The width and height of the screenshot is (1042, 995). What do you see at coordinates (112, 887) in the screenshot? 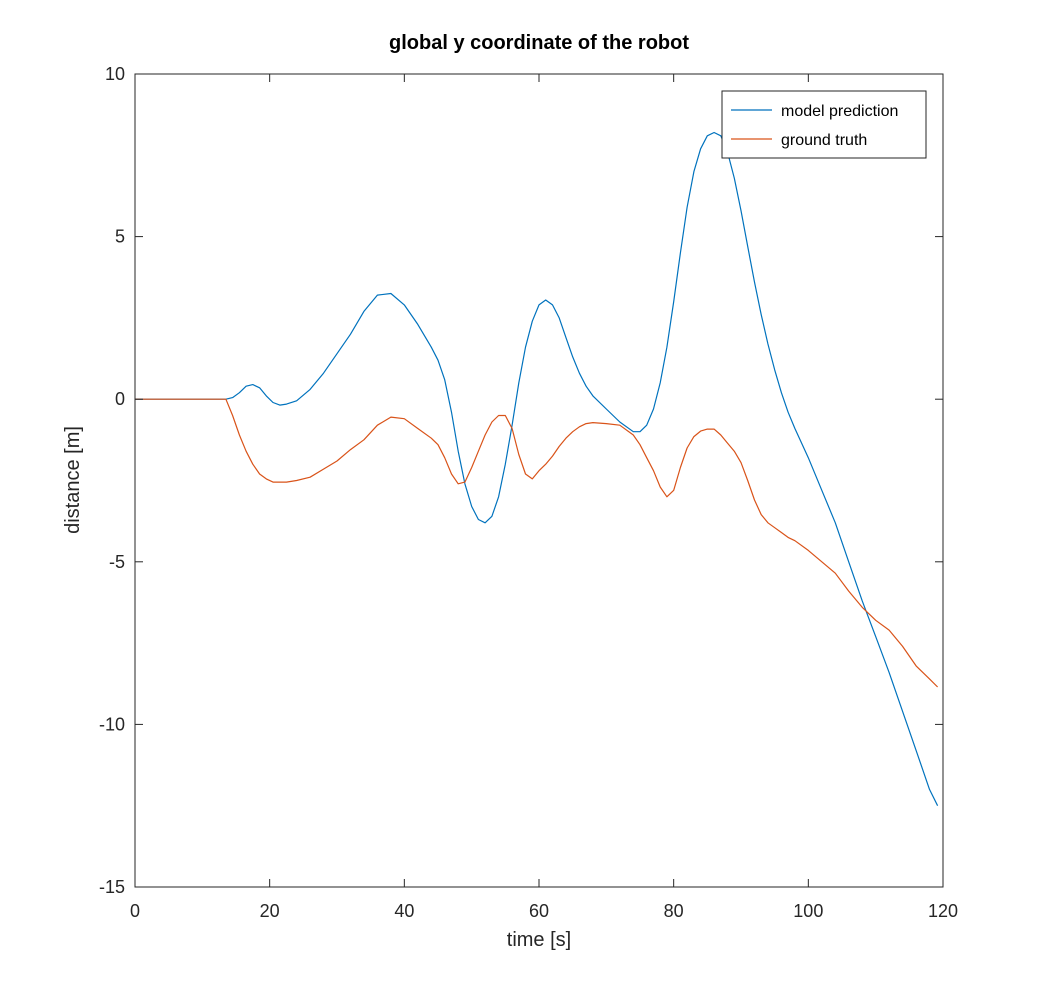
I see `y-tick-label: -15` at bounding box center [112, 887].